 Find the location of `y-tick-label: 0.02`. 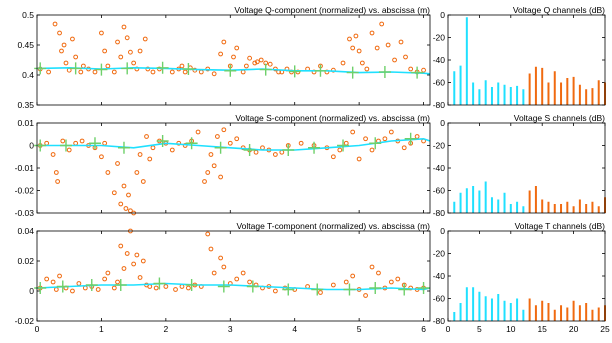

y-tick-label: 0.02 is located at coordinates (25, 261).